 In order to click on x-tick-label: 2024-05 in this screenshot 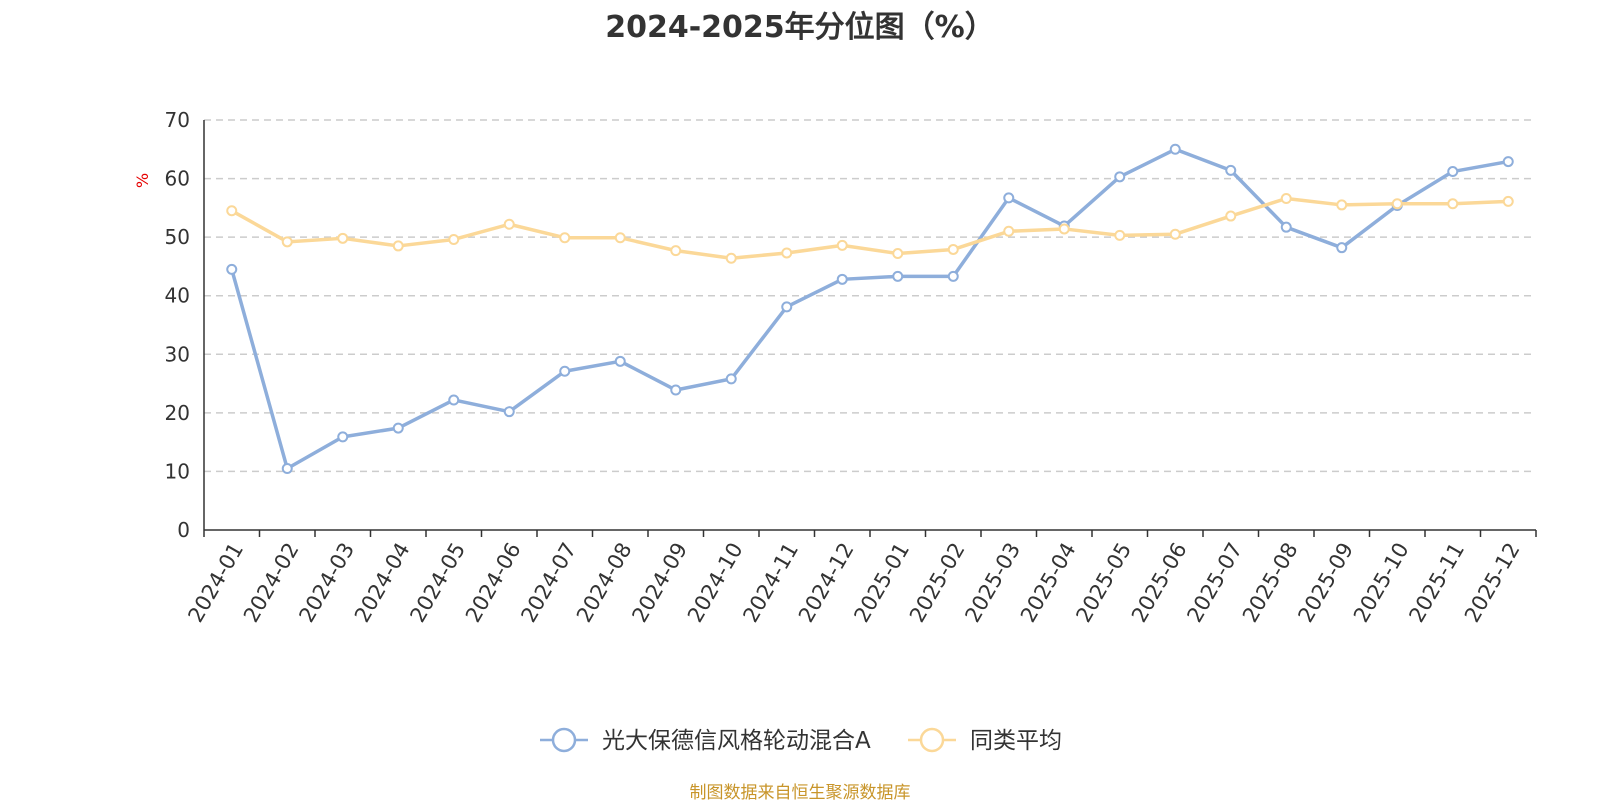, I will do `click(437, 583)`.